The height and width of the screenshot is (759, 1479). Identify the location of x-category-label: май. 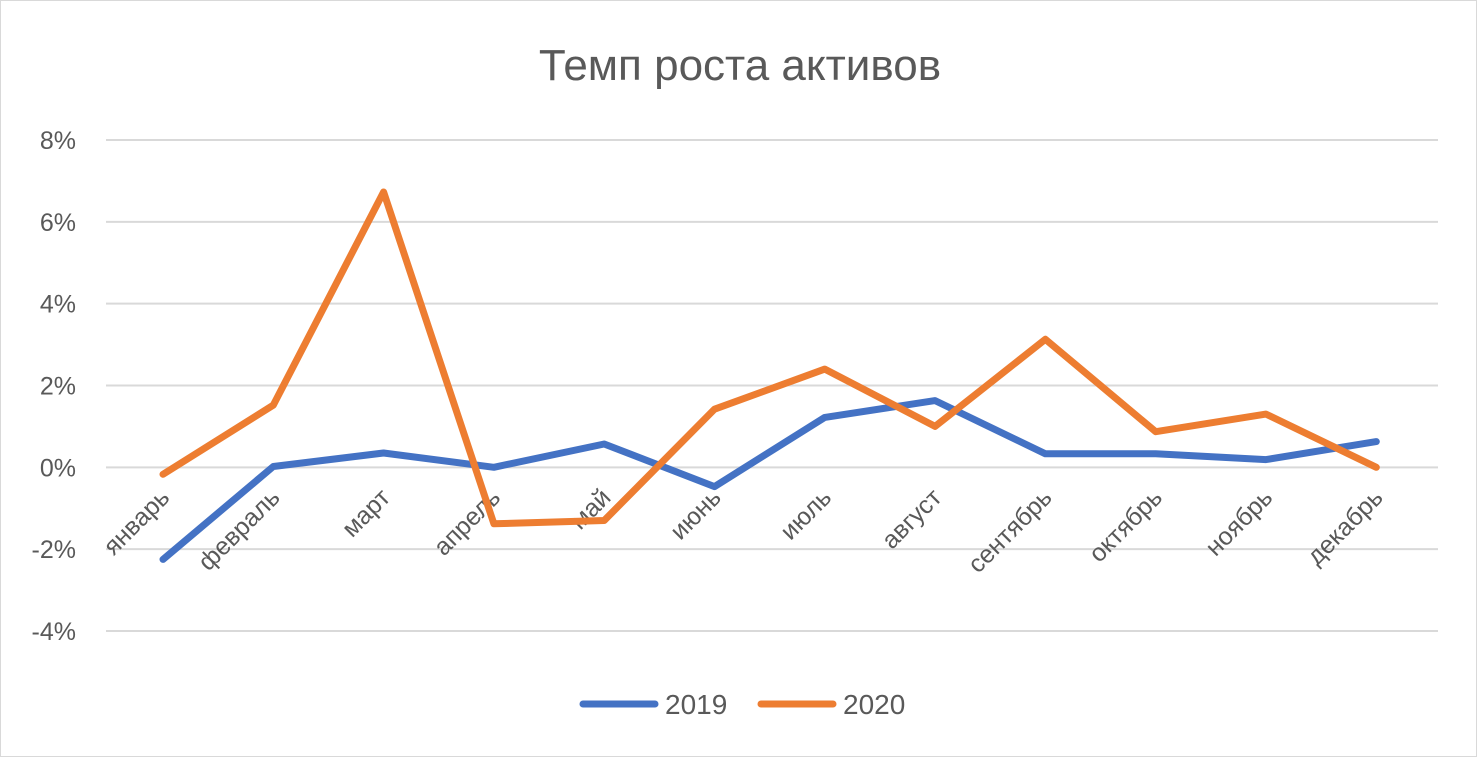
(591, 509).